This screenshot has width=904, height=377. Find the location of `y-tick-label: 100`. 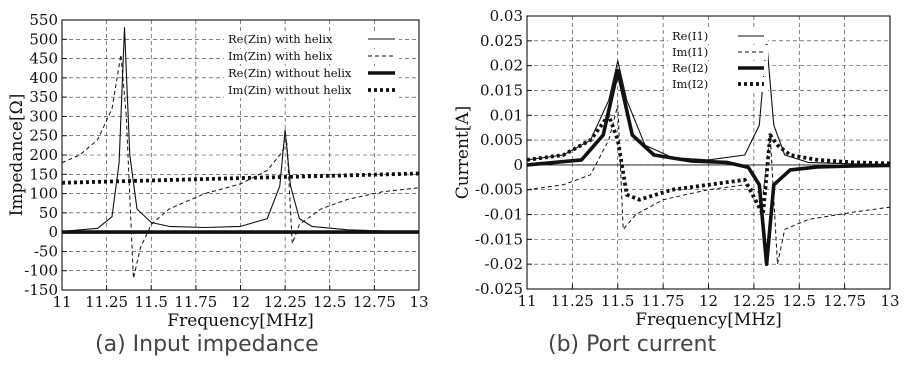

y-tick-label: 100 is located at coordinates (43, 194).